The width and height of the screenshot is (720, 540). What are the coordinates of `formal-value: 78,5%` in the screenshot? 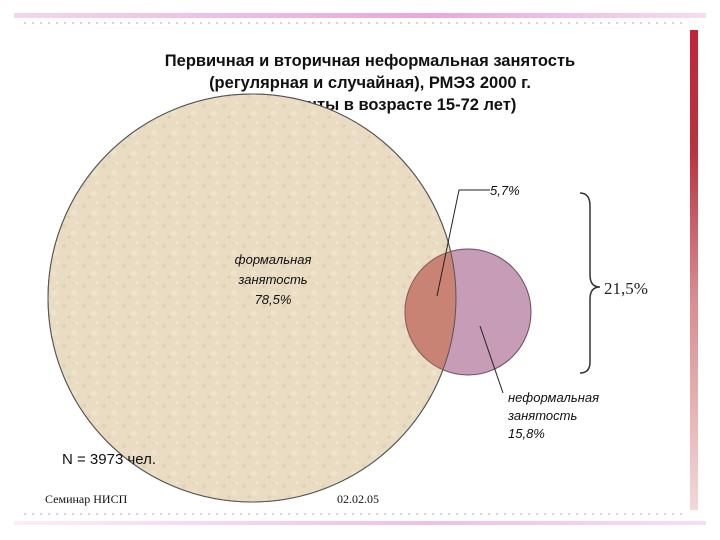 It's located at (273, 299).